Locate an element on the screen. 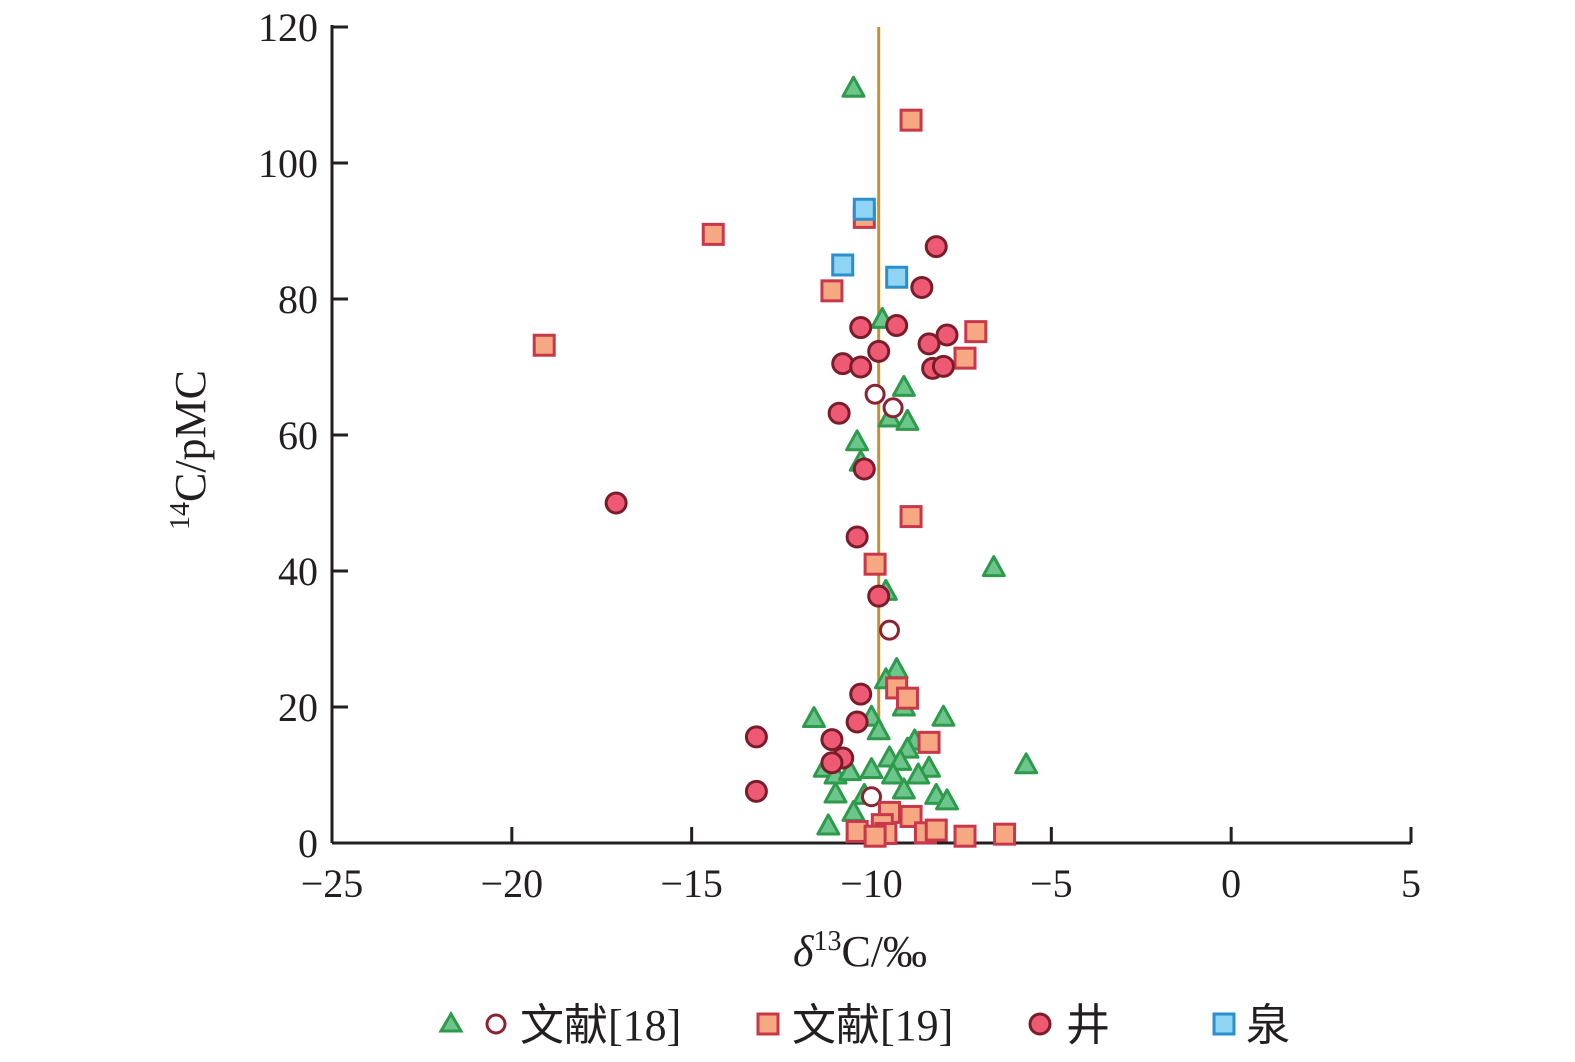 This screenshot has height=1062, width=1575. legend-orange-square-marker is located at coordinates (768, 1024).